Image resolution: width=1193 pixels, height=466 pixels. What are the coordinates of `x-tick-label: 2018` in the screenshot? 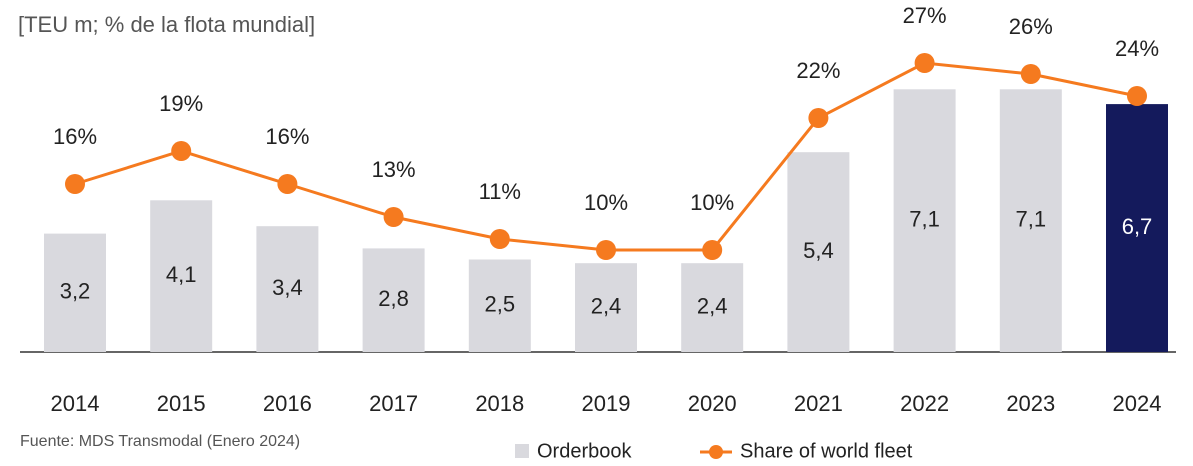 It's located at (499, 403).